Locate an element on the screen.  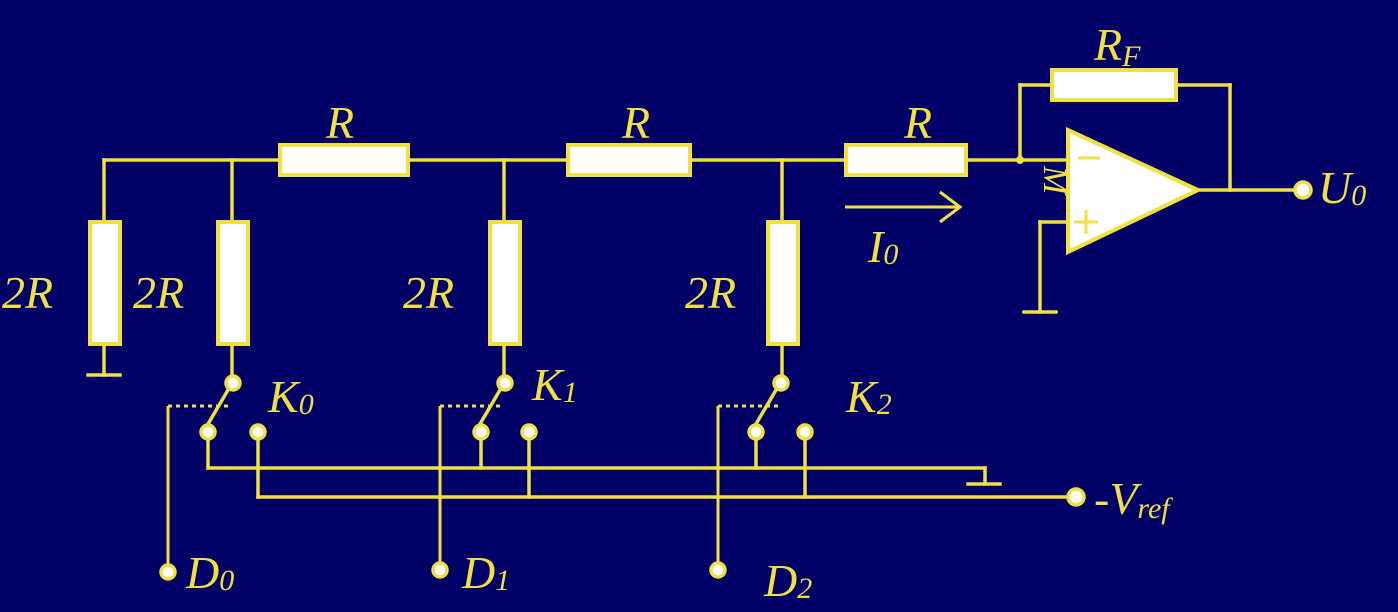
switch-0-contact-ground is located at coordinates (208, 432).